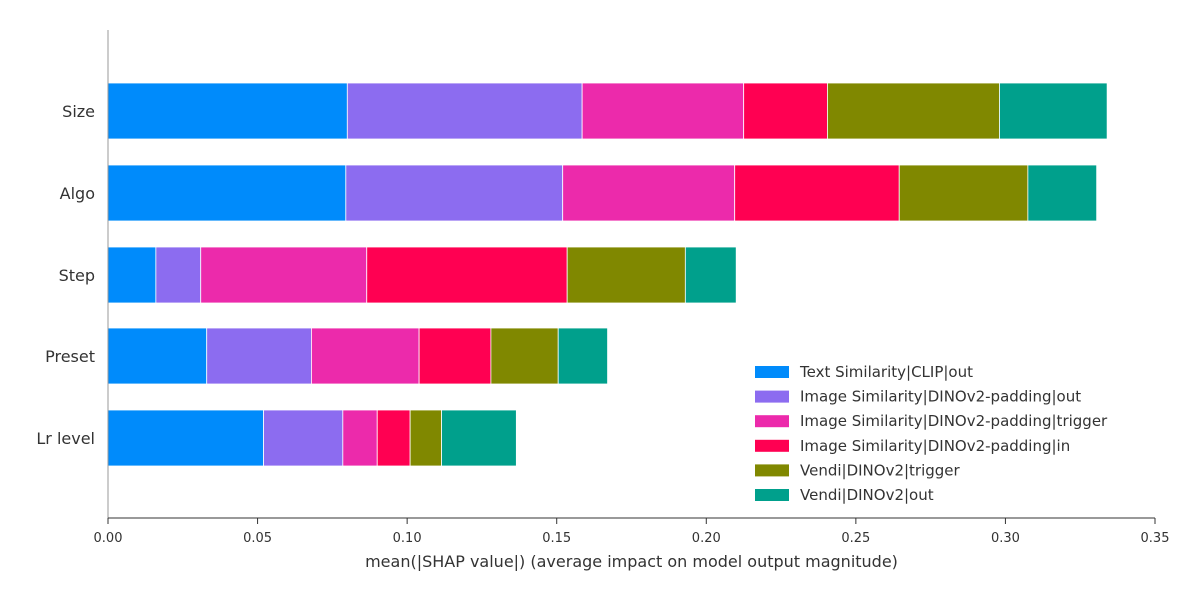  What do you see at coordinates (77, 193) in the screenshot?
I see `y-tick-label-algo: Algo` at bounding box center [77, 193].